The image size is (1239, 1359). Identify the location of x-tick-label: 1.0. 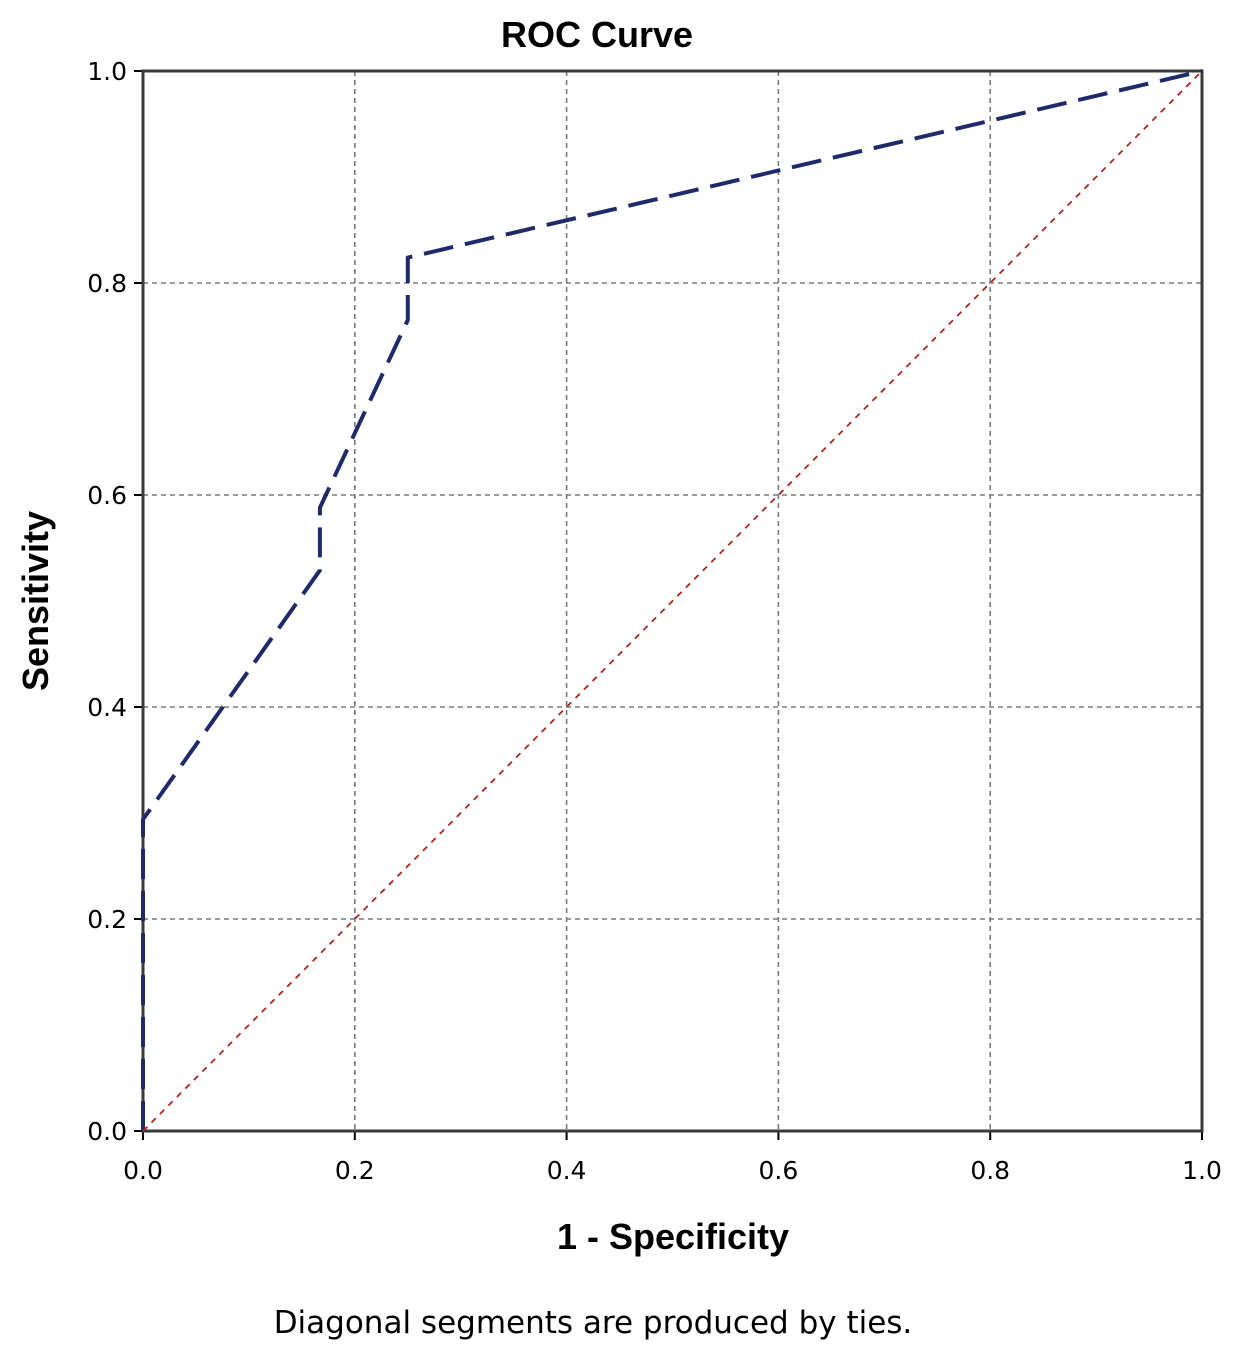
(1202, 1170).